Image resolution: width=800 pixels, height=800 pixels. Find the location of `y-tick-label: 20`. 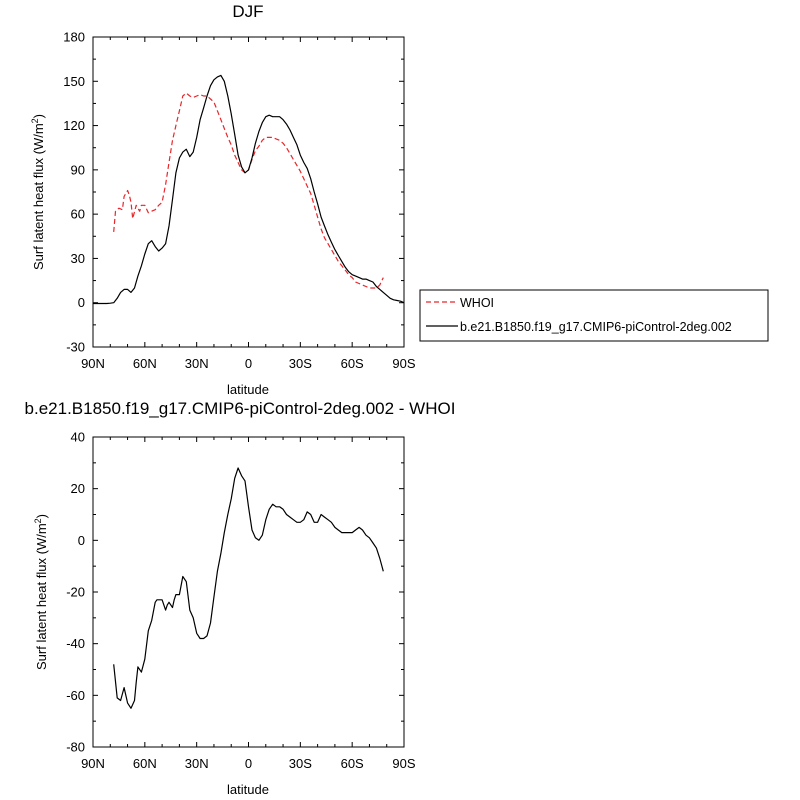

y-tick-label: 20 is located at coordinates (78, 488).